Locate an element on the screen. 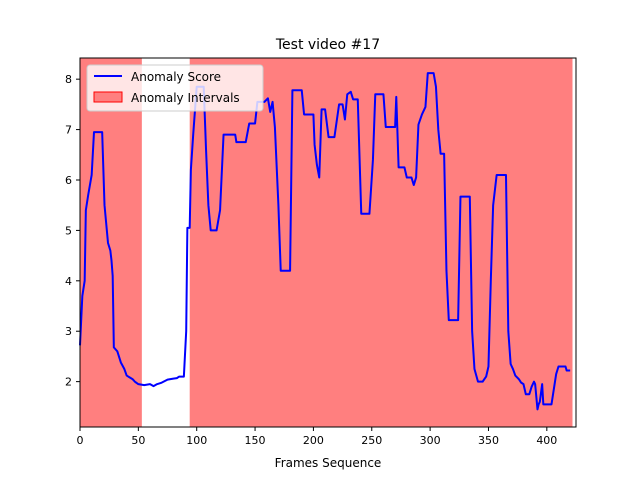 This screenshot has height=484, width=640. x-tick-label: 300 is located at coordinates (430, 440).